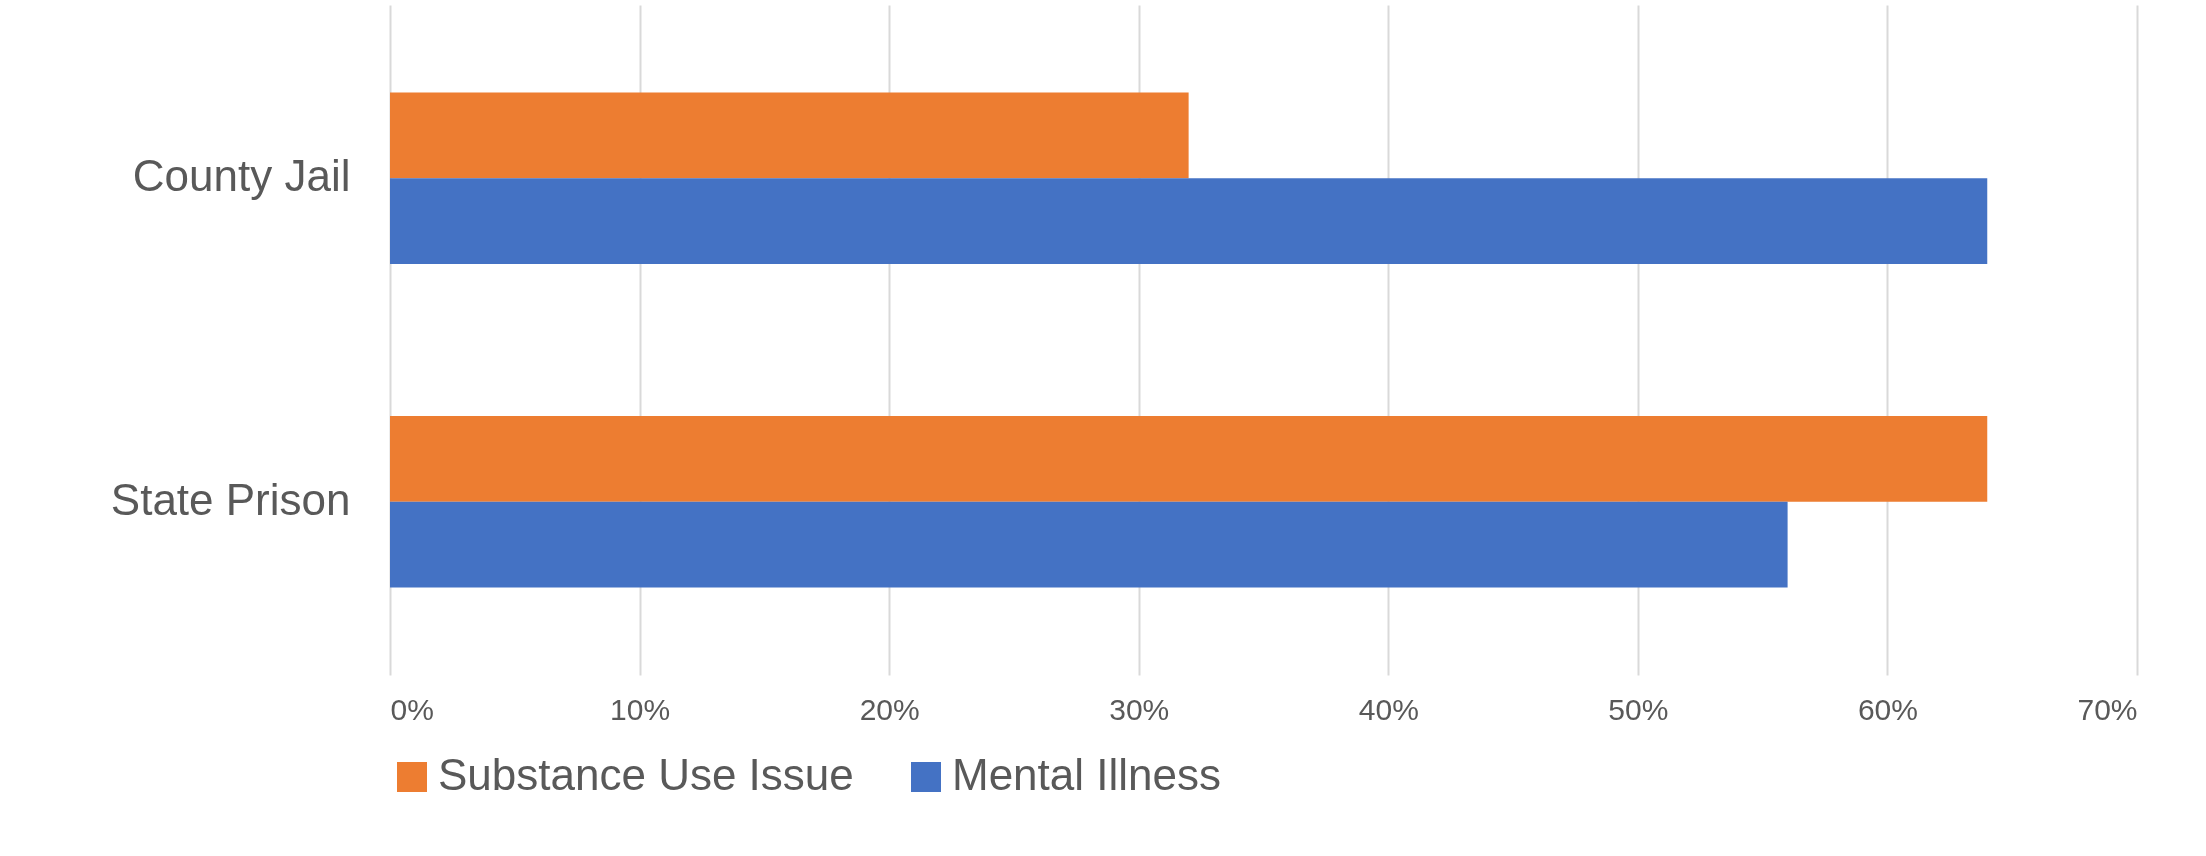  I want to click on x-tick-label: 20%, so click(889, 709).